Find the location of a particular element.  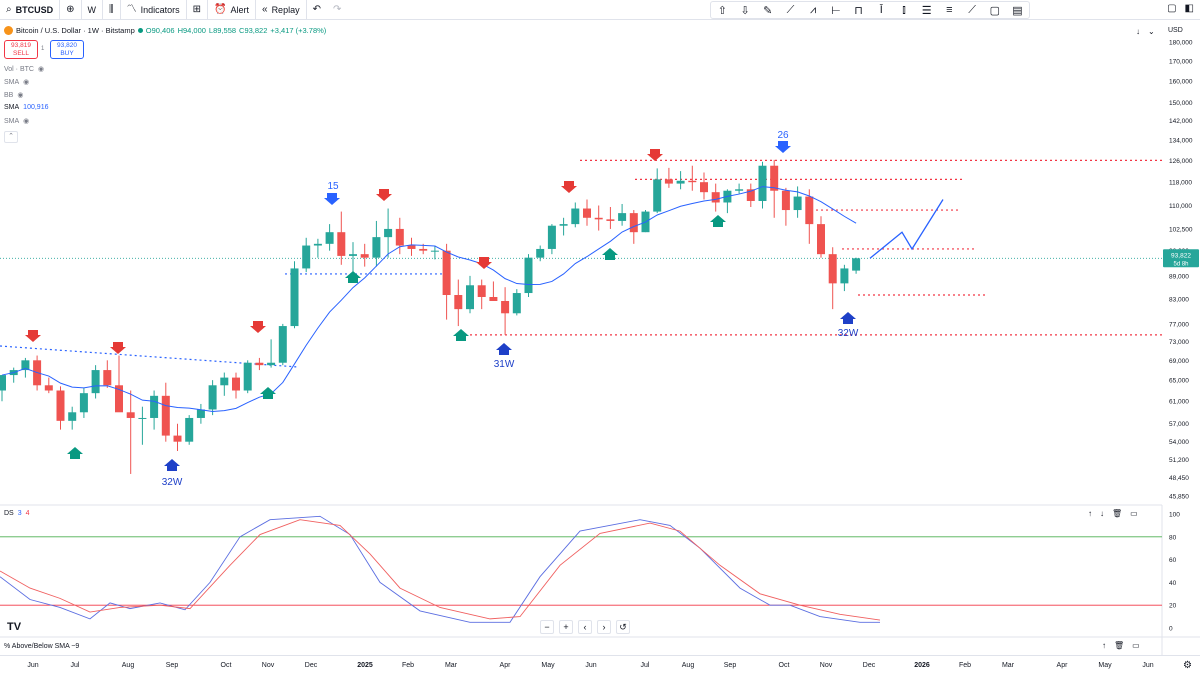

interval-button: W is located at coordinates (92, 10).